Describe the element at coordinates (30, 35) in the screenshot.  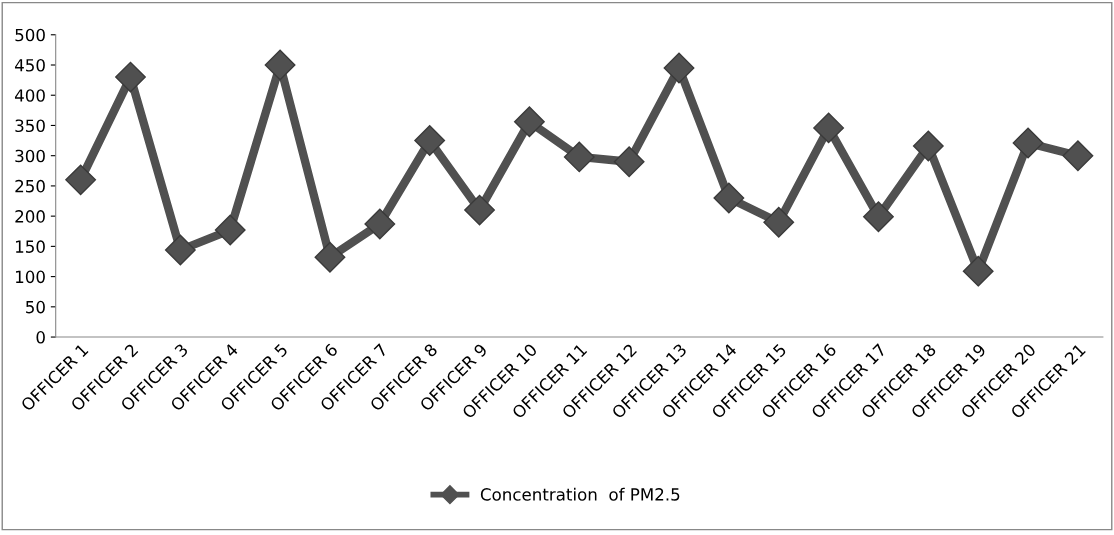
I see `y-tick-label: 500` at that location.